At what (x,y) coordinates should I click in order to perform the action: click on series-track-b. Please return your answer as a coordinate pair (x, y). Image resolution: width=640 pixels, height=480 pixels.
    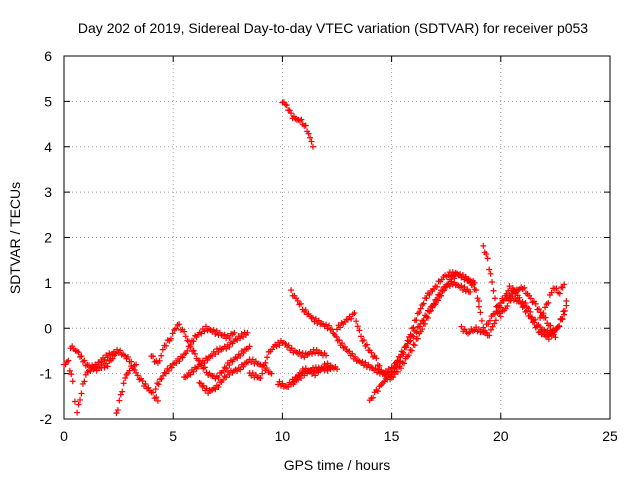
    Looking at the image, I should click on (126, 389).